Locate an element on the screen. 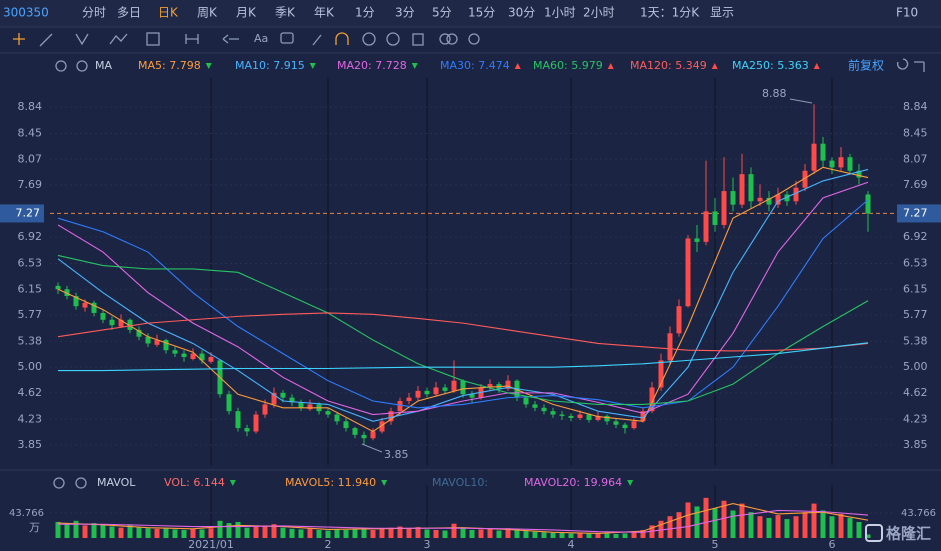  toolbar-item: 季K is located at coordinates (285, 13).